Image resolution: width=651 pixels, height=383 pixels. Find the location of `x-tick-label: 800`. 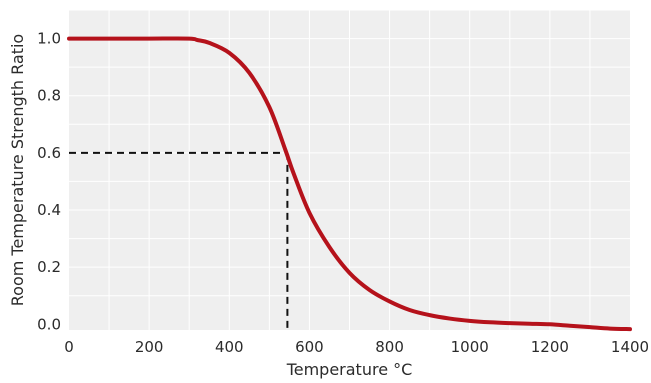

x-tick-label: 800 is located at coordinates (389, 347).